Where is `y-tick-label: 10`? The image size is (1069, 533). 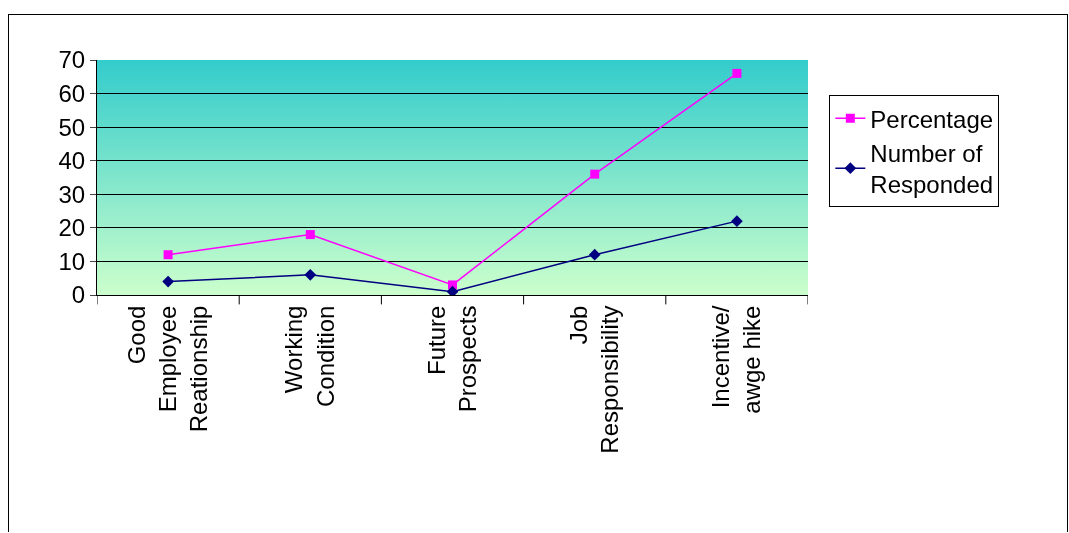 y-tick-label: 10 is located at coordinates (72, 261).